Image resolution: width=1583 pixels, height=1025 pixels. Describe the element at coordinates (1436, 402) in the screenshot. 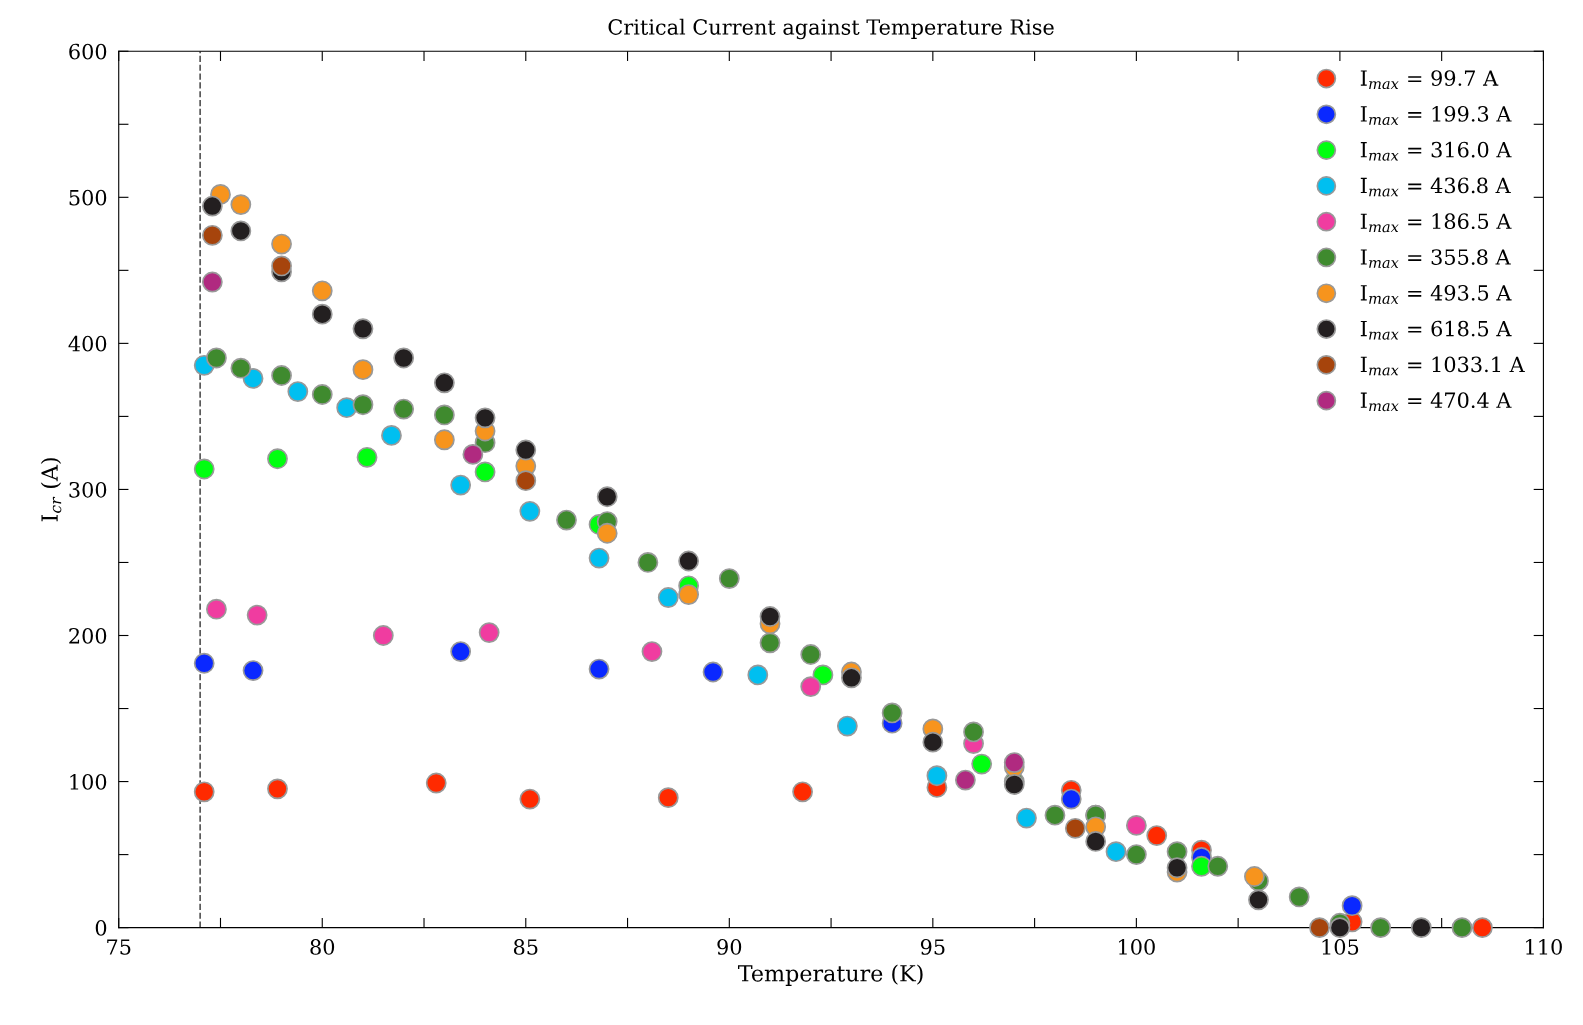

I see `legend-label: I$_{max}$ = 470.4 A` at that location.